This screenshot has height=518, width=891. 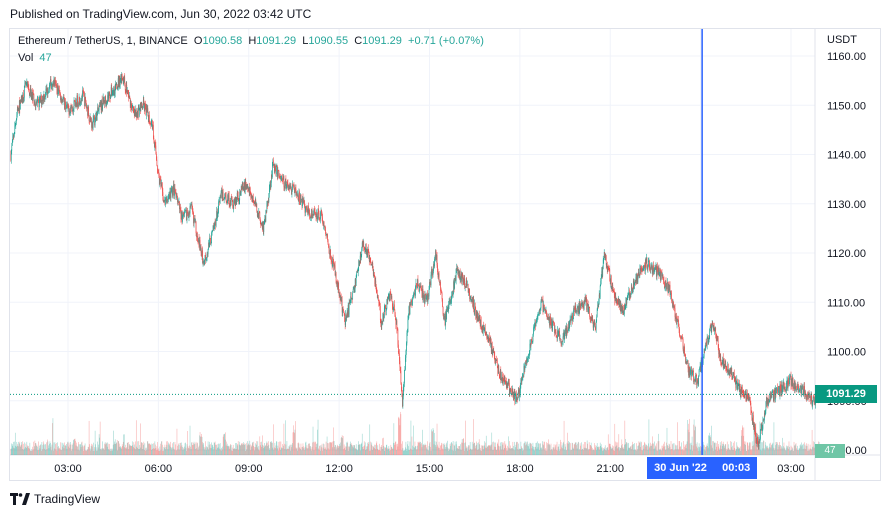 I want to click on crosshair-time-label: 30 Jun '22 00:03, so click(x=702, y=468).